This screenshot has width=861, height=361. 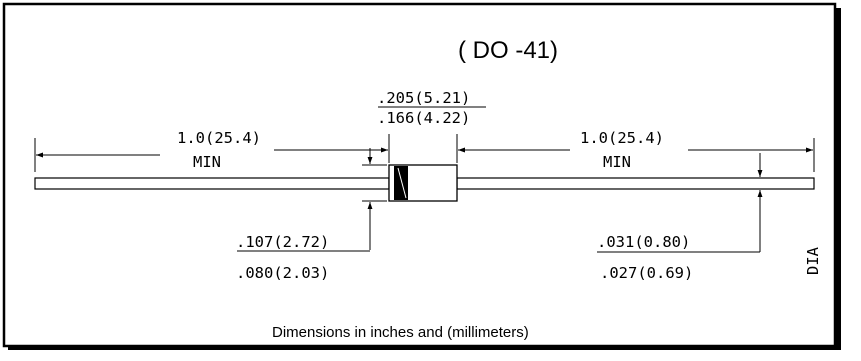 What do you see at coordinates (635, 183) in the screenshot?
I see `right-lead` at bounding box center [635, 183].